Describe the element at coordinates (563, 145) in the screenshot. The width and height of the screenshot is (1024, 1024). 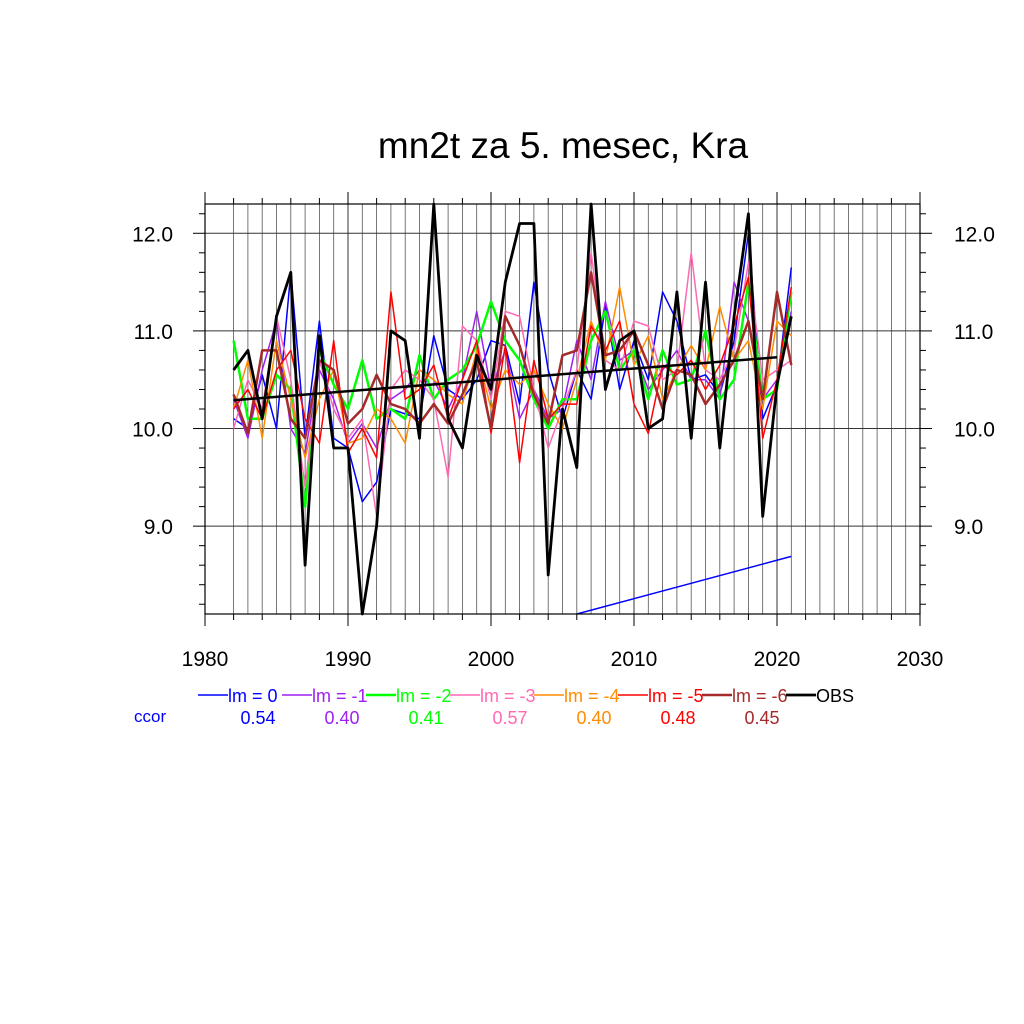
I see `chart-title: mn2t za 5. mesec, Kra` at that location.